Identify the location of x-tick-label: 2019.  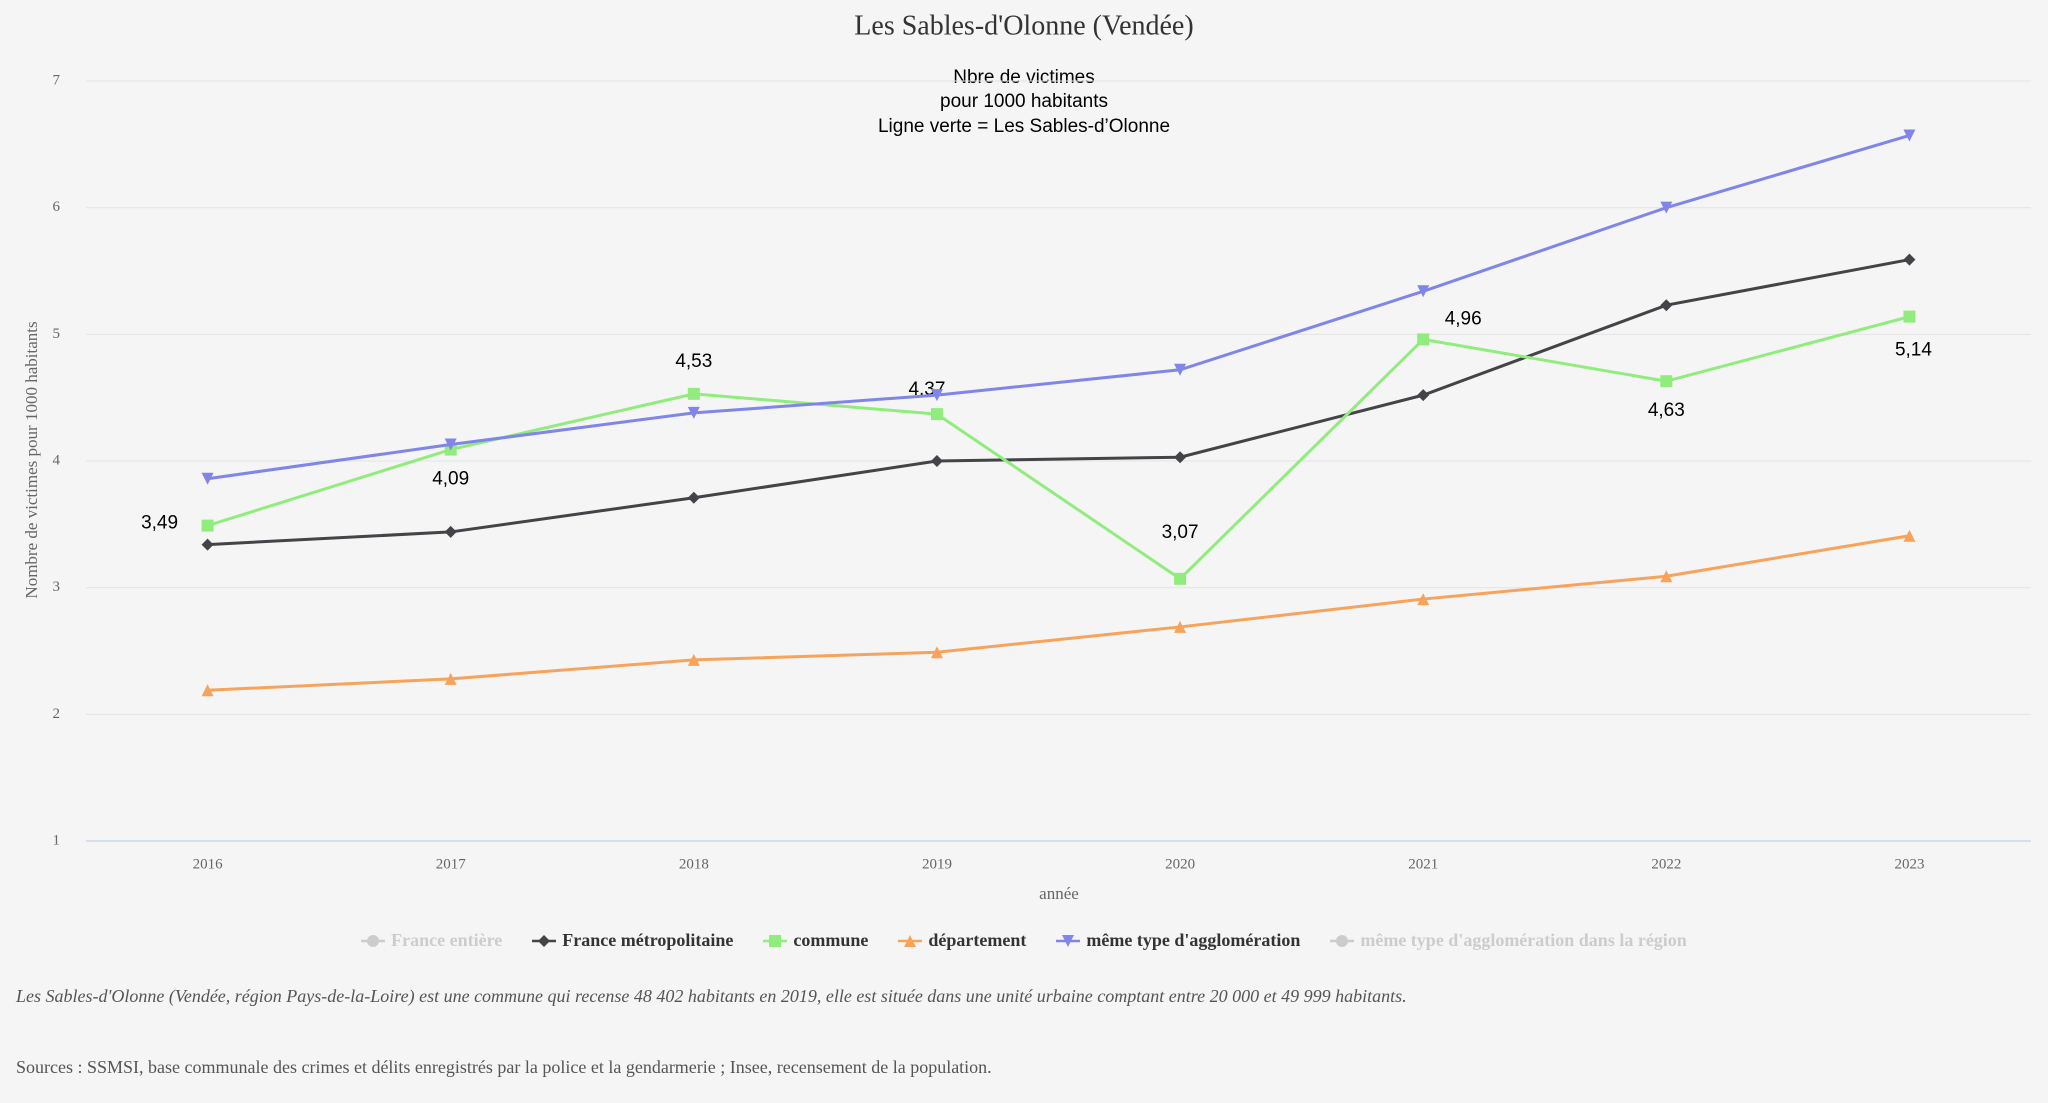
(937, 864).